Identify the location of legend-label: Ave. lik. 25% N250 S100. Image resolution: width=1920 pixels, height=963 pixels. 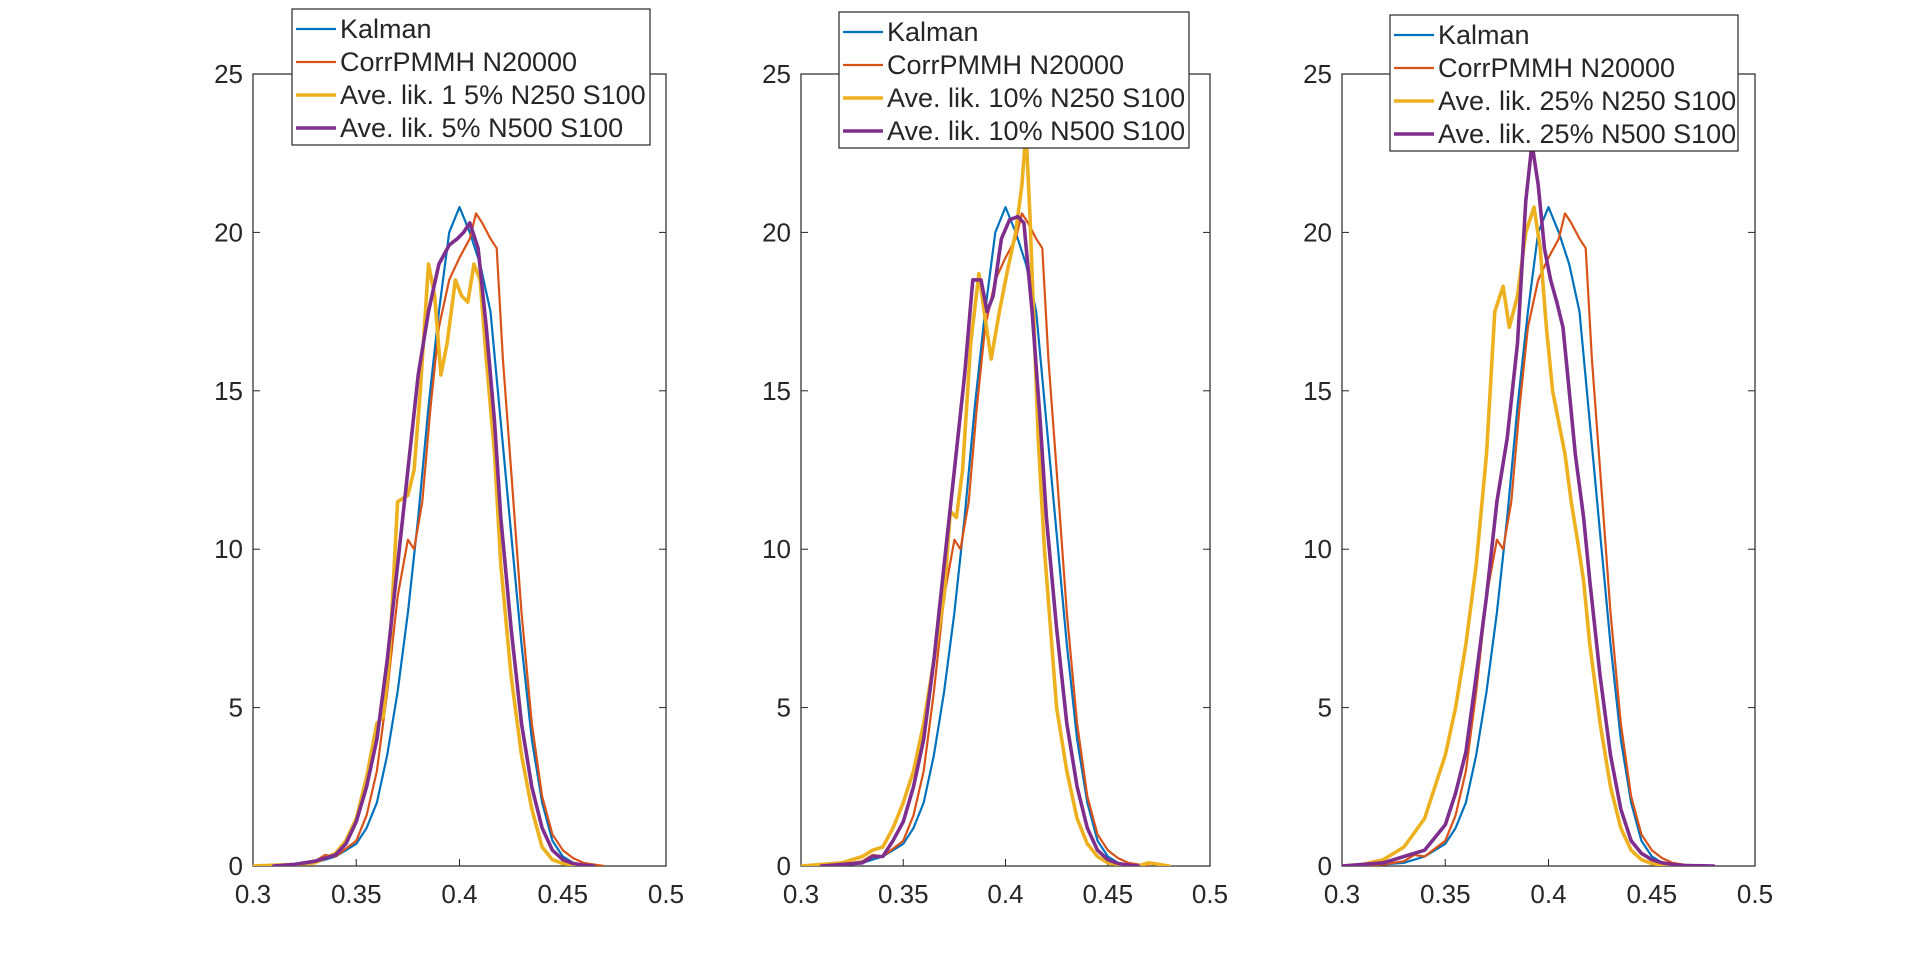
(1587, 101).